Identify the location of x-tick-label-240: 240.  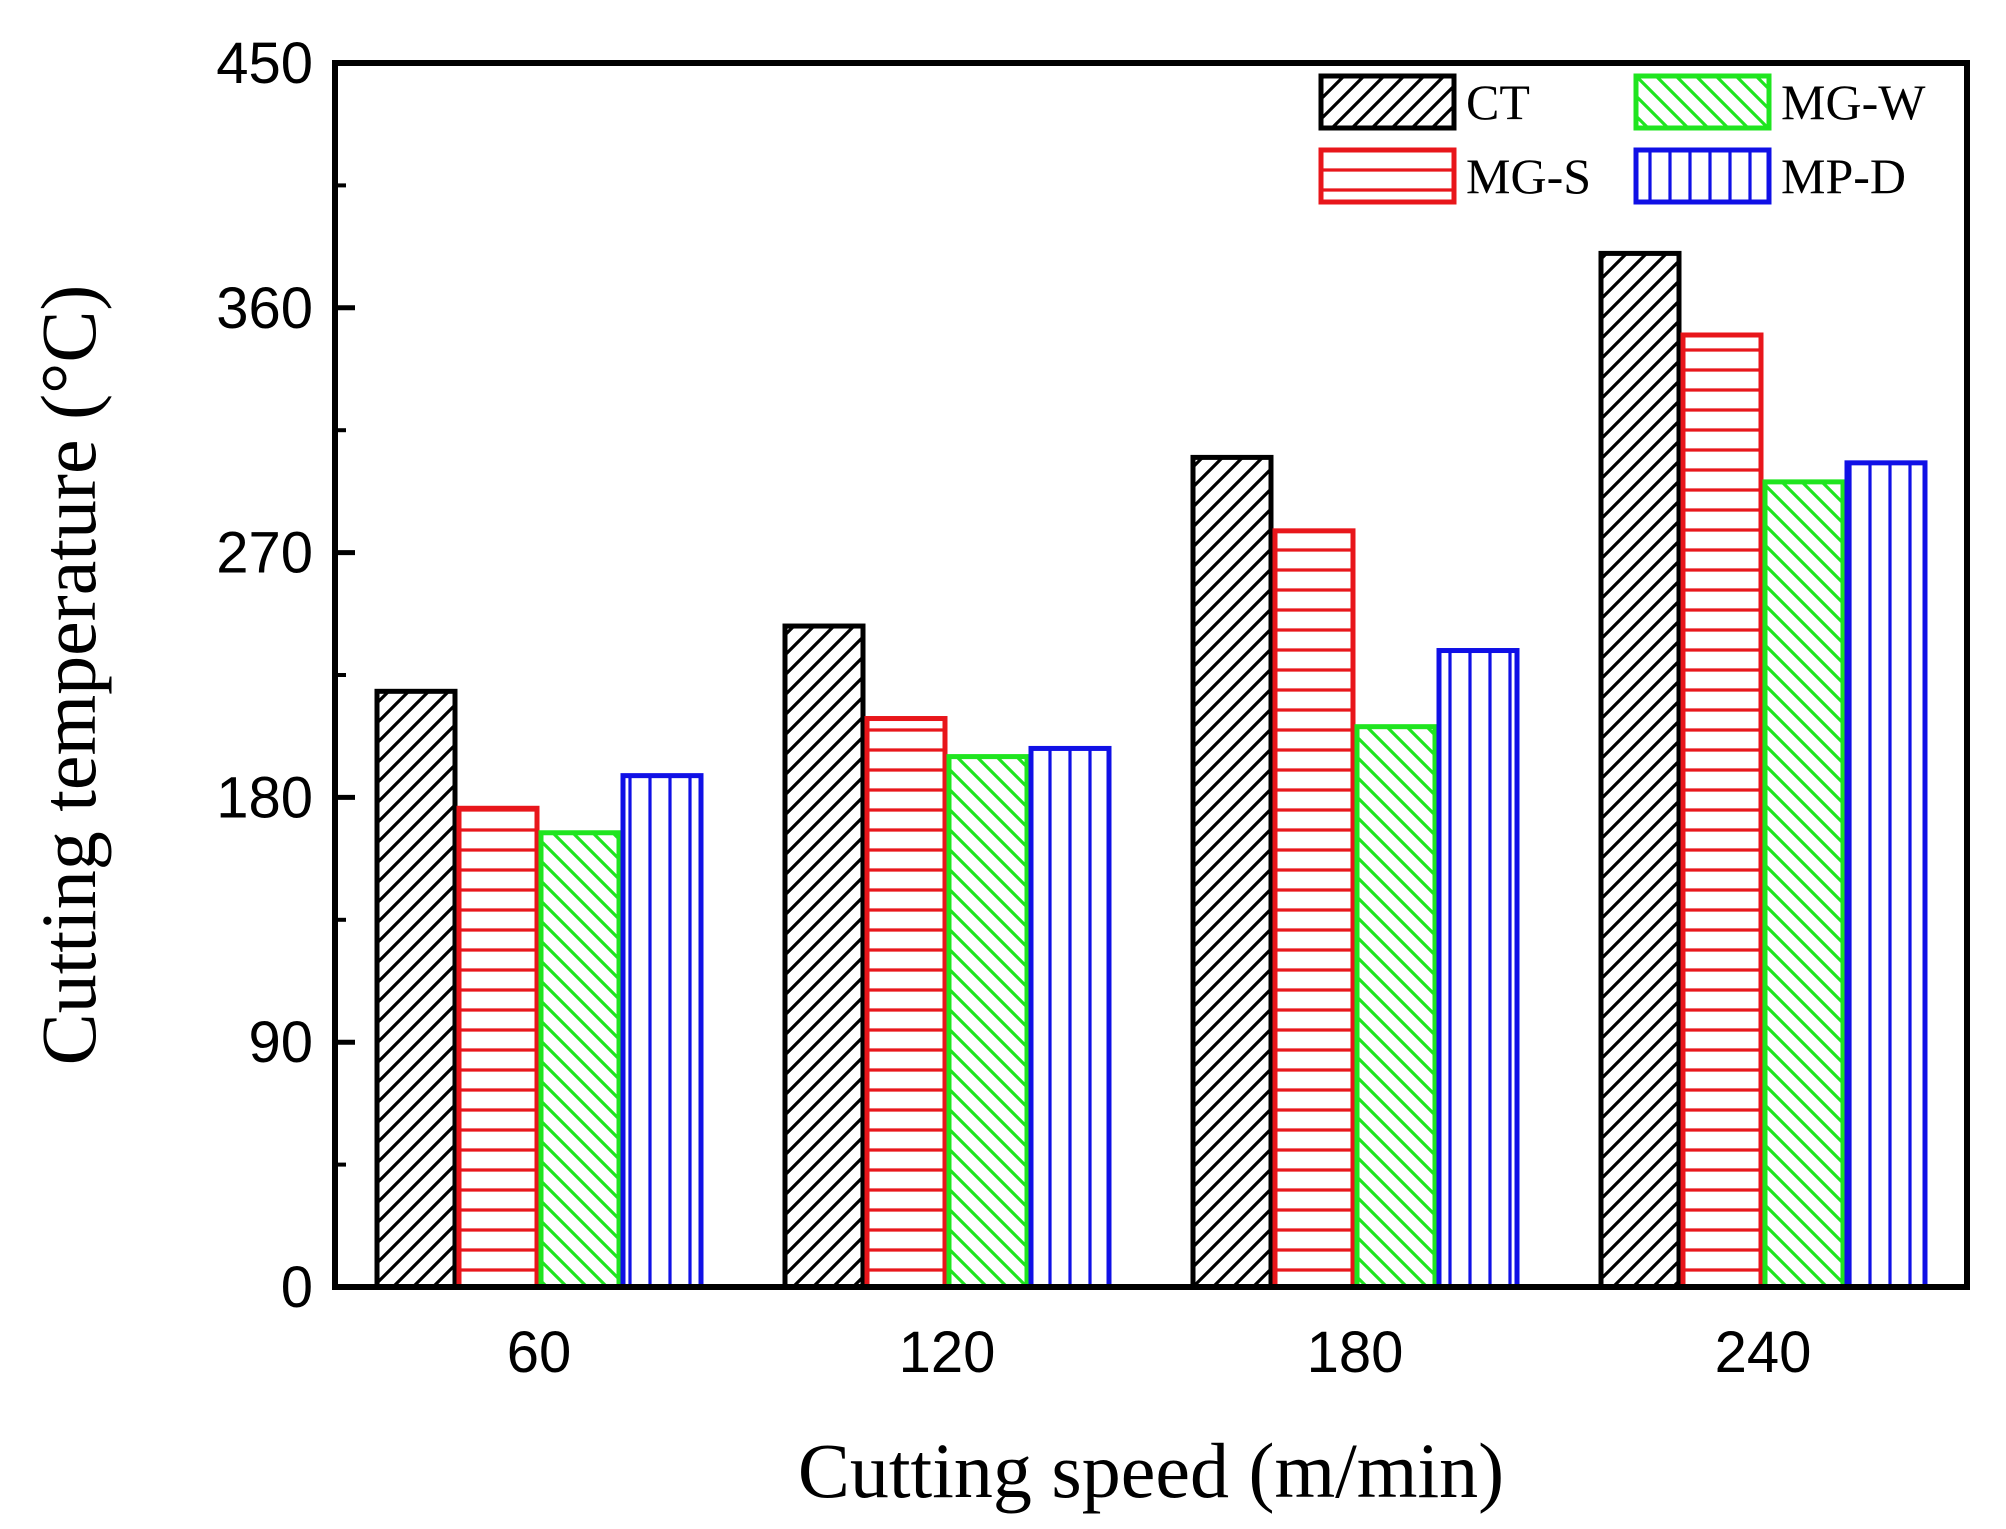
(1763, 1352).